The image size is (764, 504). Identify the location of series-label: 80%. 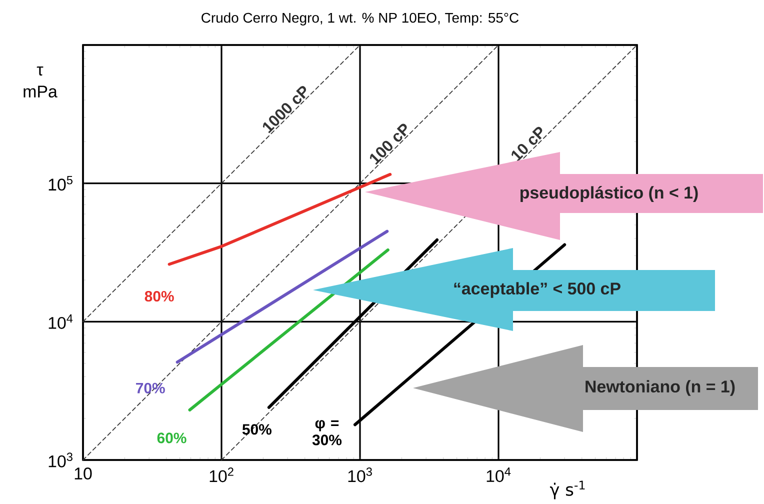
(159, 296).